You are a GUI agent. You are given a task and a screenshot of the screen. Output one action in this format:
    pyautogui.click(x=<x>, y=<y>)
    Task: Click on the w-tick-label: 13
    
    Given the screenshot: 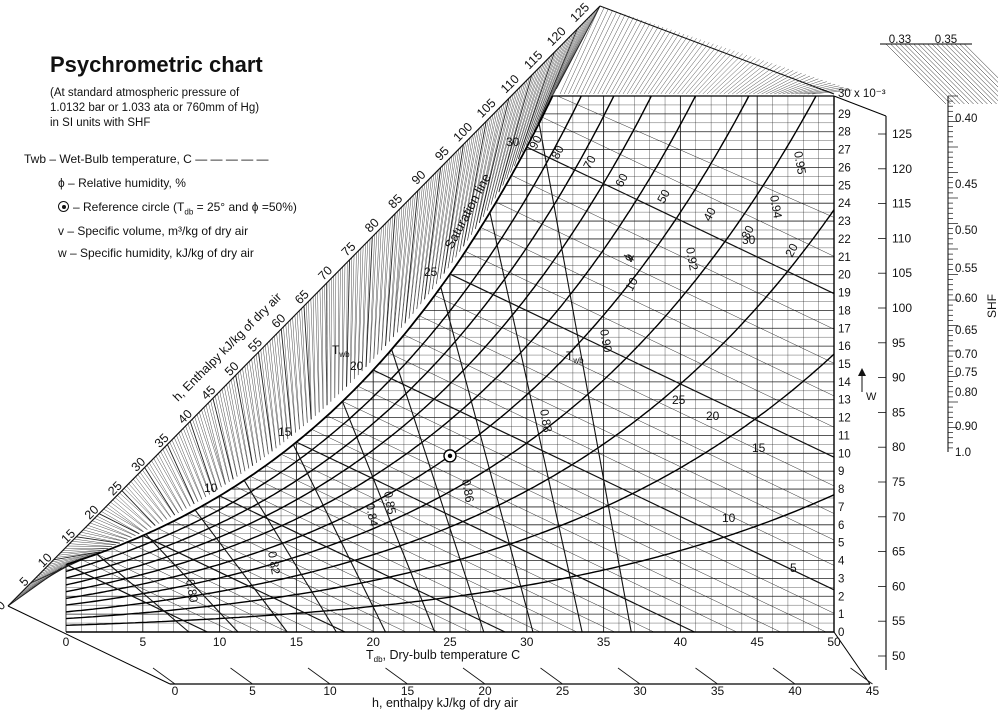 What is the action you would take?
    pyautogui.click(x=844, y=401)
    